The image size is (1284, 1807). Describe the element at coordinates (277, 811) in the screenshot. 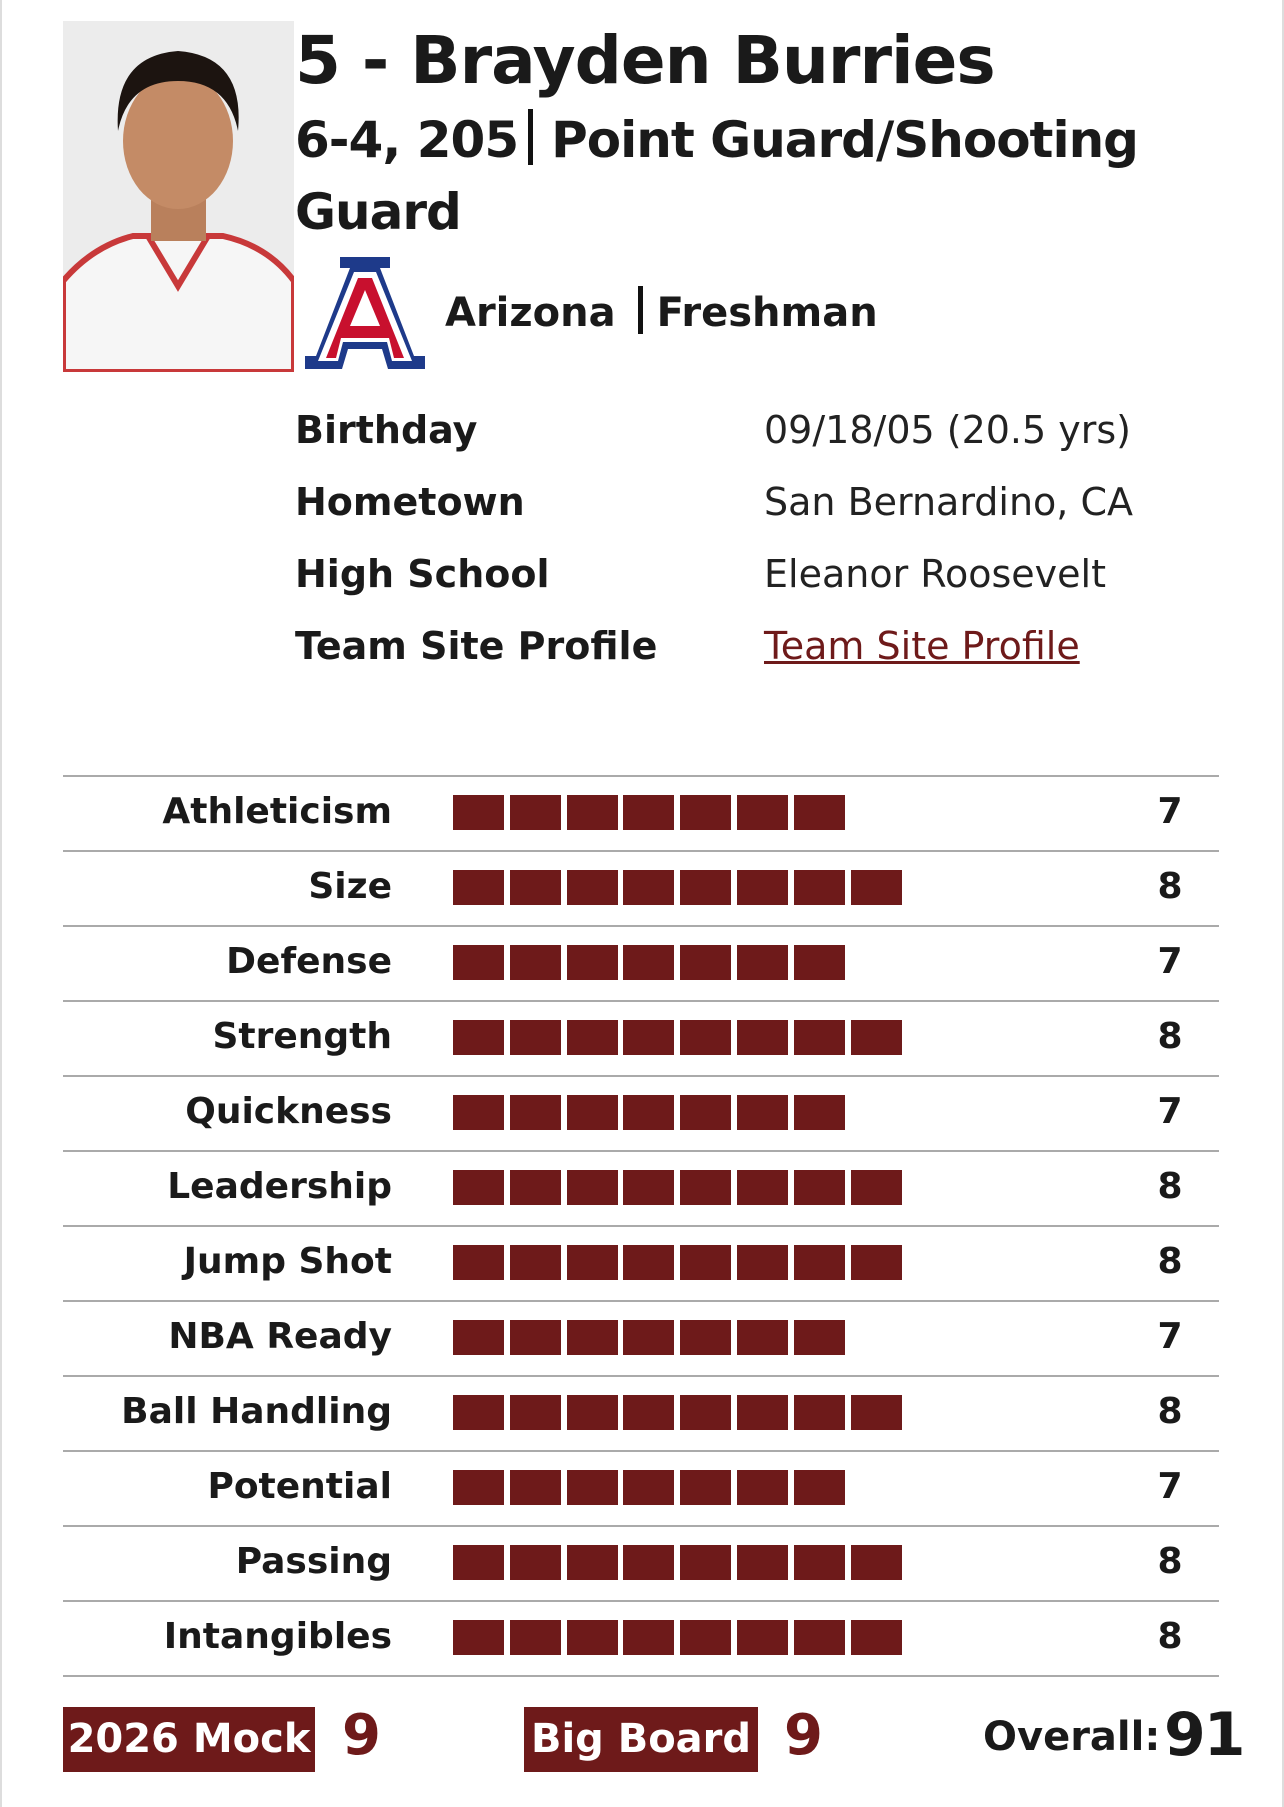

I see `rating-label: Athleticism` at that location.